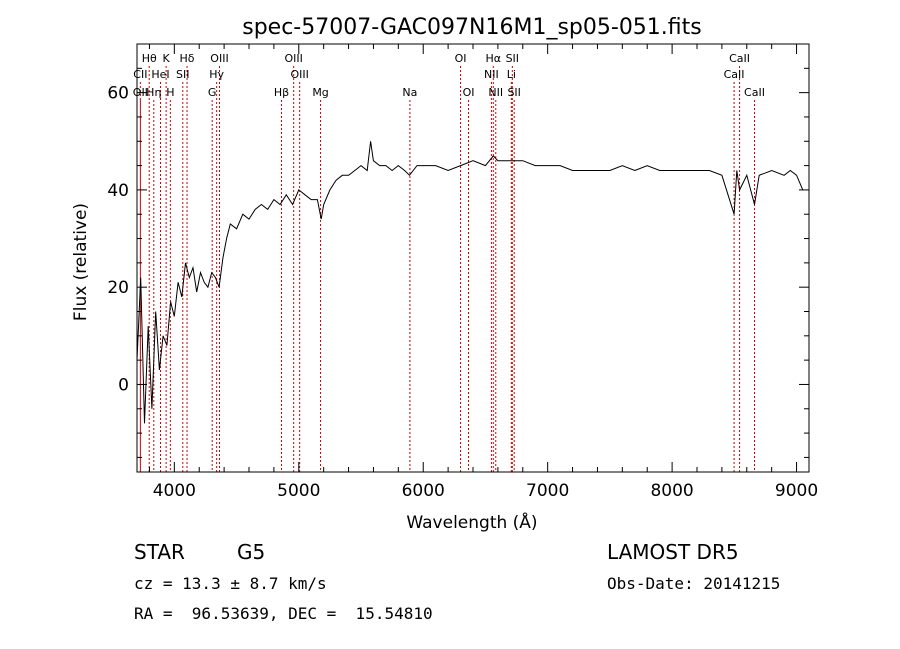 This screenshot has width=900, height=649. What do you see at coordinates (494, 58) in the screenshot?
I see `line-label: Hα` at bounding box center [494, 58].